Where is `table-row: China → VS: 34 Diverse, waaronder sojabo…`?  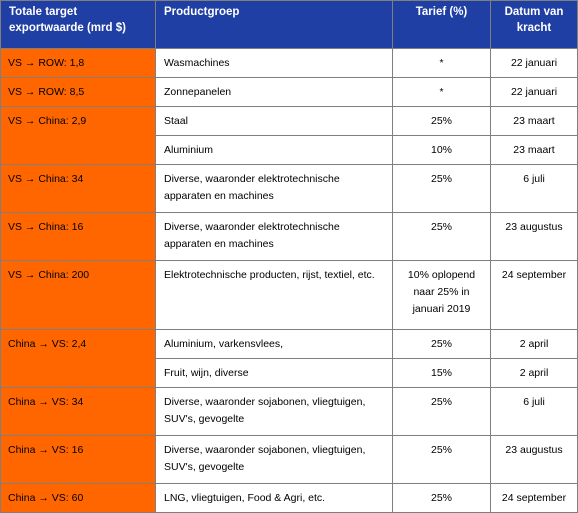
table-row: China → VS: 34 Diverse, waaronder sojabo… is located at coordinates (289, 411).